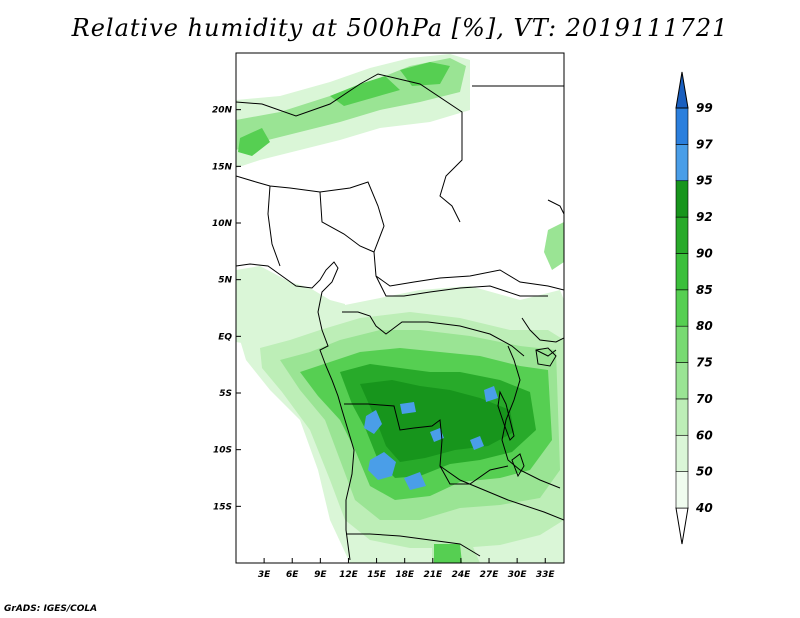 The width and height of the screenshot is (800, 618). Describe the element at coordinates (462, 575) in the screenshot. I see `lon-tick-label: 24E` at that location.